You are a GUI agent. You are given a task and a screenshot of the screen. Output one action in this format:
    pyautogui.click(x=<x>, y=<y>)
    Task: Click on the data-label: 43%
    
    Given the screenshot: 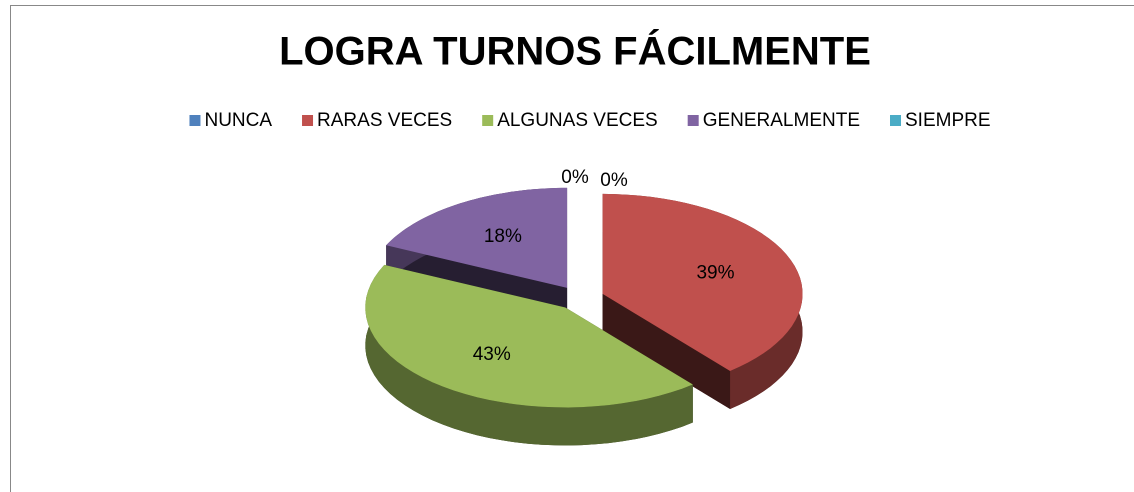 What is the action you would take?
    pyautogui.click(x=492, y=354)
    